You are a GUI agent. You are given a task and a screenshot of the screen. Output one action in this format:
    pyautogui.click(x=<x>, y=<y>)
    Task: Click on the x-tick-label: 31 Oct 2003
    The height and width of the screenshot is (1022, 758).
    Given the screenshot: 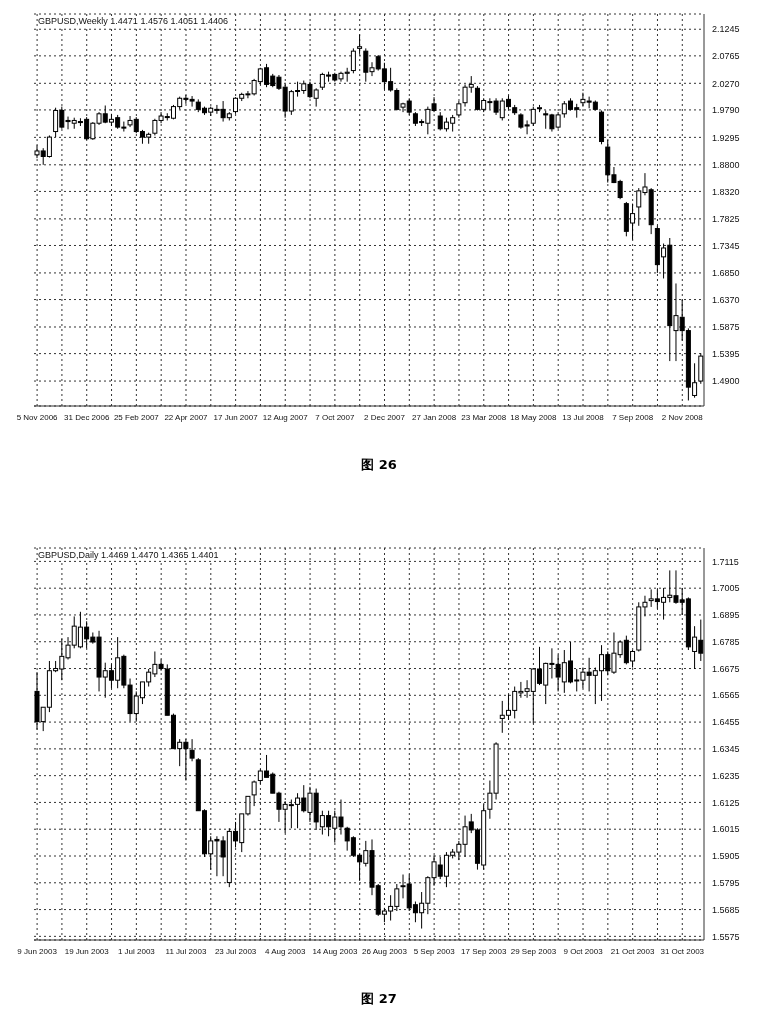 What is the action you would take?
    pyautogui.click(x=682, y=951)
    